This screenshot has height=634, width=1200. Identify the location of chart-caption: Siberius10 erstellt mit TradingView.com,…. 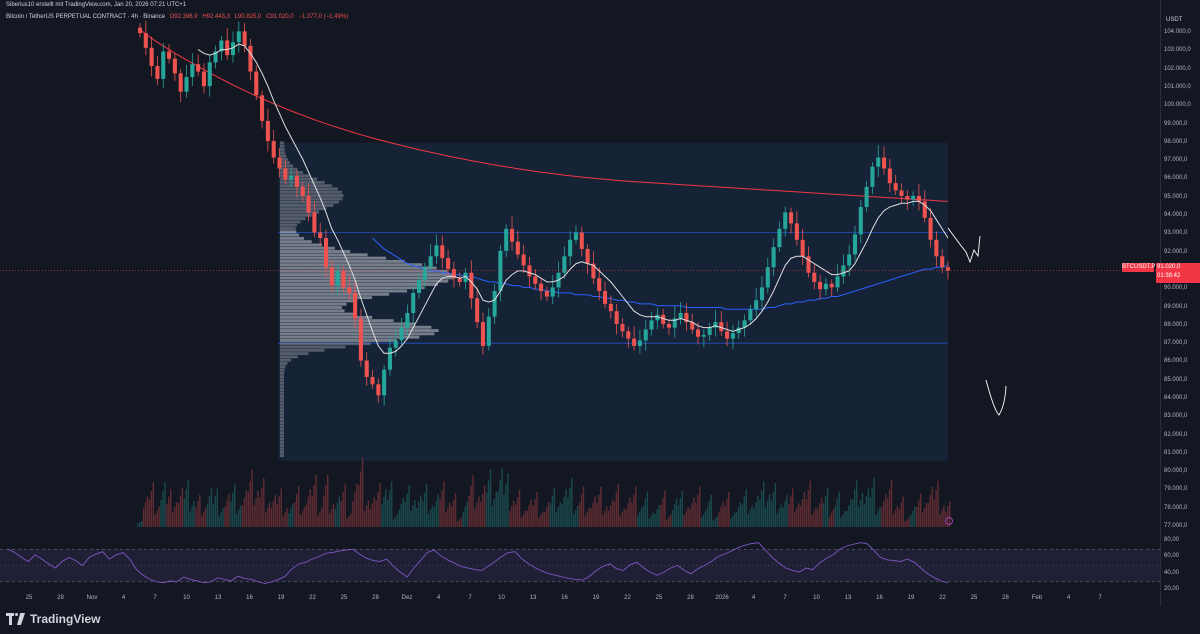
(96, 5).